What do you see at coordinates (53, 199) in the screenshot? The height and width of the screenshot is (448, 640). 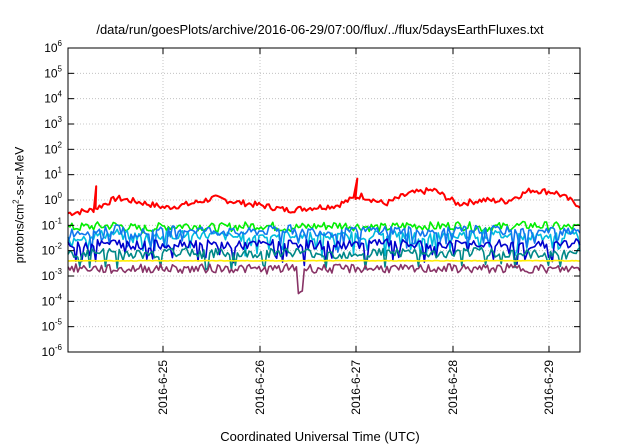 I see `y-tick-label: 10⁰` at bounding box center [53, 199].